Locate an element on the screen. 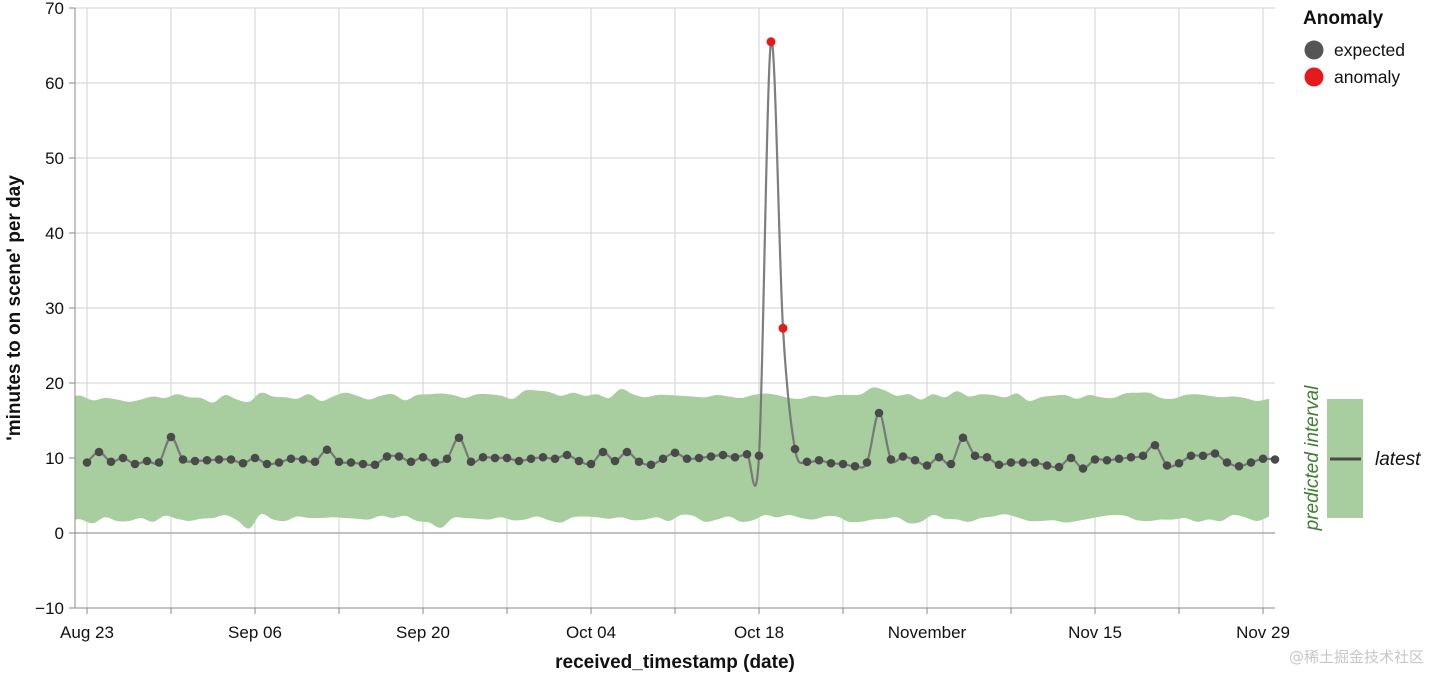 The width and height of the screenshot is (1430, 673). legend-swatch-anomaly is located at coordinates (1314, 77).